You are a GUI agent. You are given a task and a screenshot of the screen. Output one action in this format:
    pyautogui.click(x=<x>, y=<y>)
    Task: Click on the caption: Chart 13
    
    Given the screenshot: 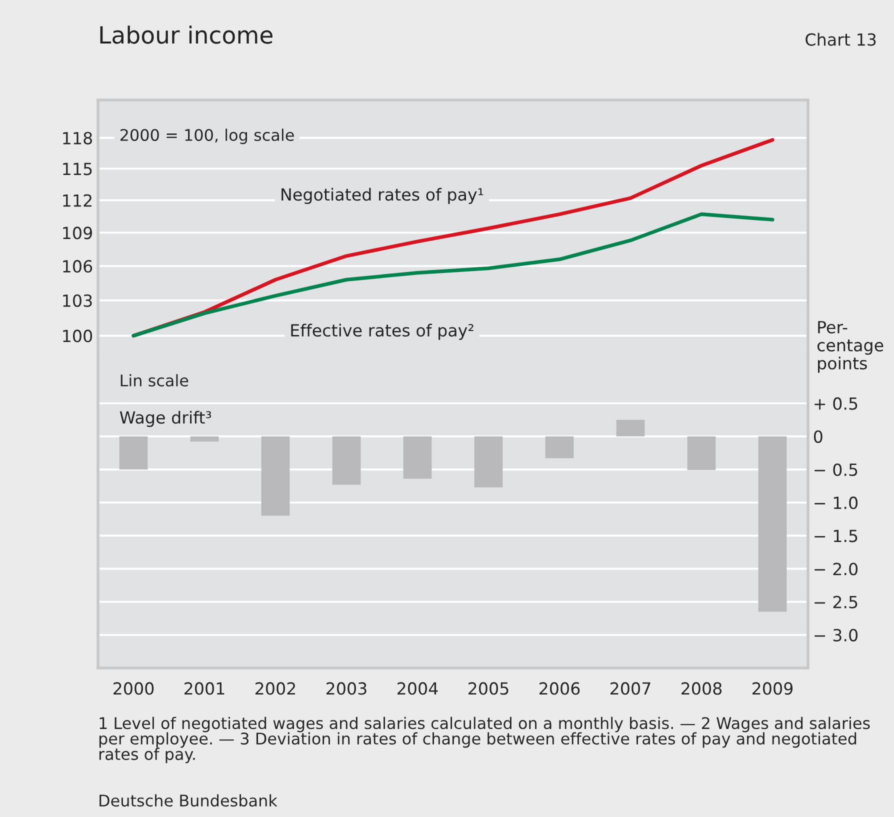 What is the action you would take?
    pyautogui.click(x=841, y=39)
    